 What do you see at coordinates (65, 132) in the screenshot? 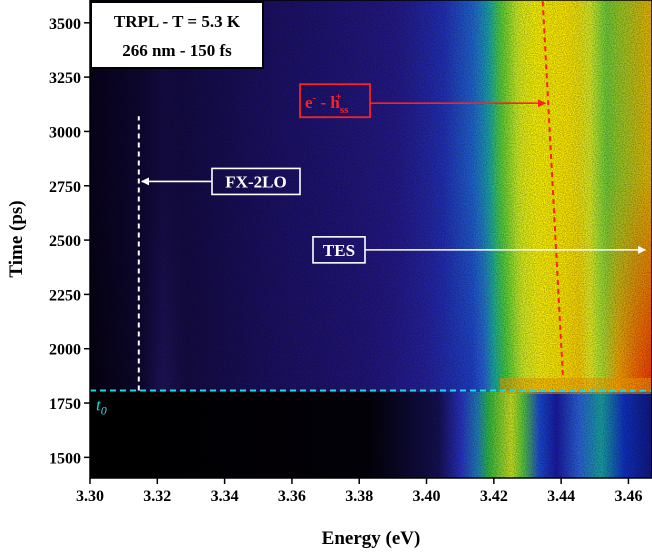
I see `y-tick-label: 3000` at bounding box center [65, 132].